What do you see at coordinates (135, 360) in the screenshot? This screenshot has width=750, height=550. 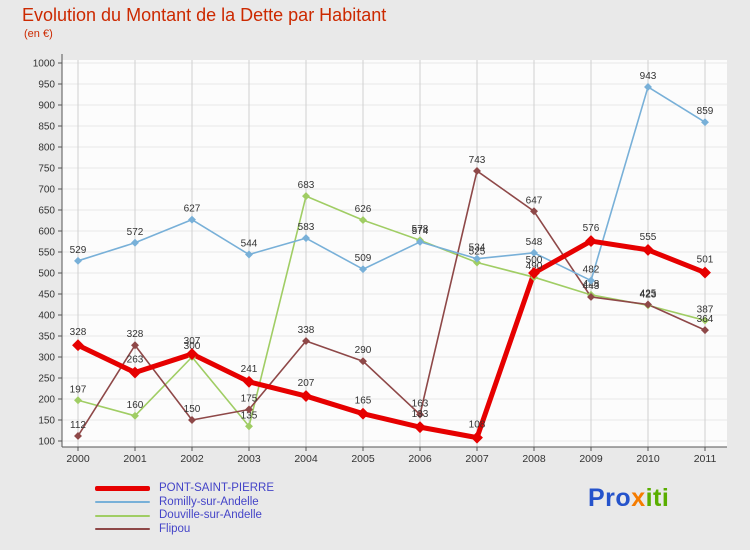 I see `svg-text: 263` at bounding box center [135, 360].